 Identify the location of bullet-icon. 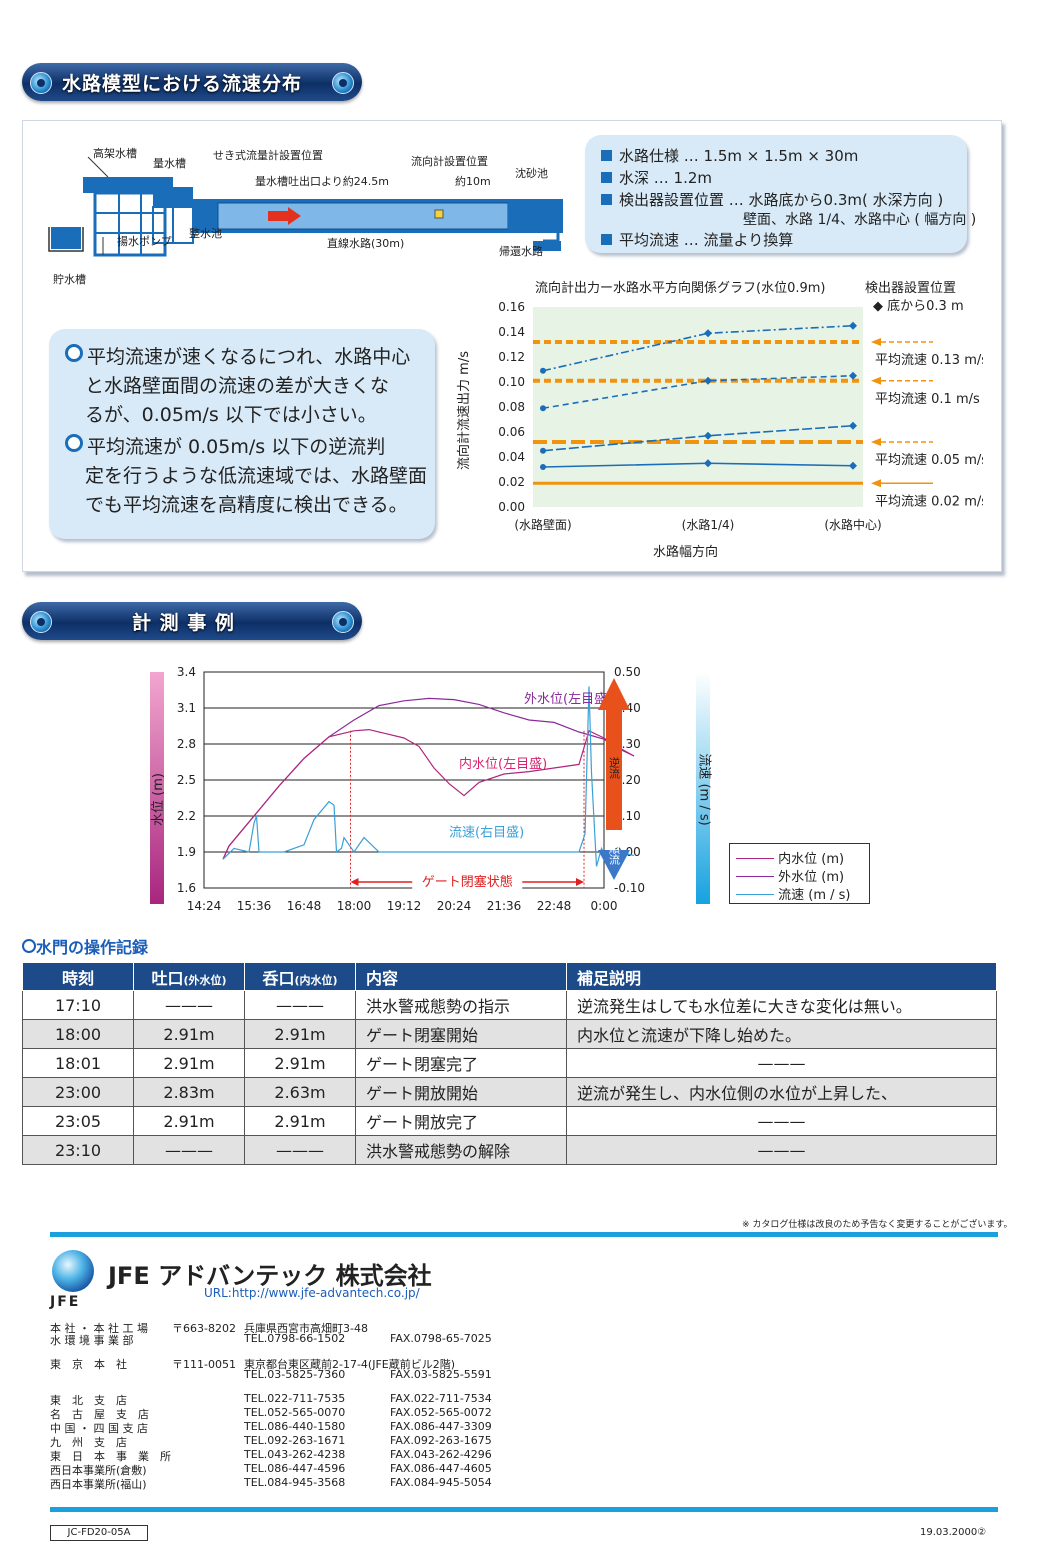
(343, 622).